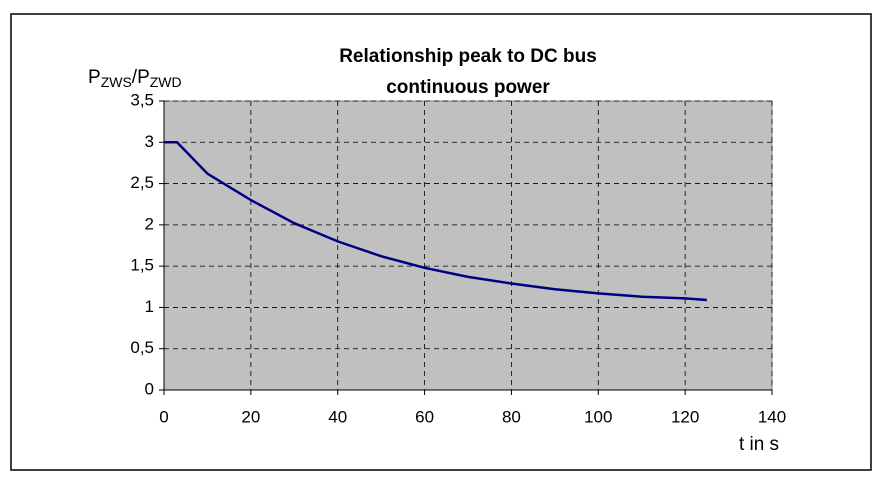 This screenshot has width=882, height=480. I want to click on chart-title: continuous power, so click(468, 87).